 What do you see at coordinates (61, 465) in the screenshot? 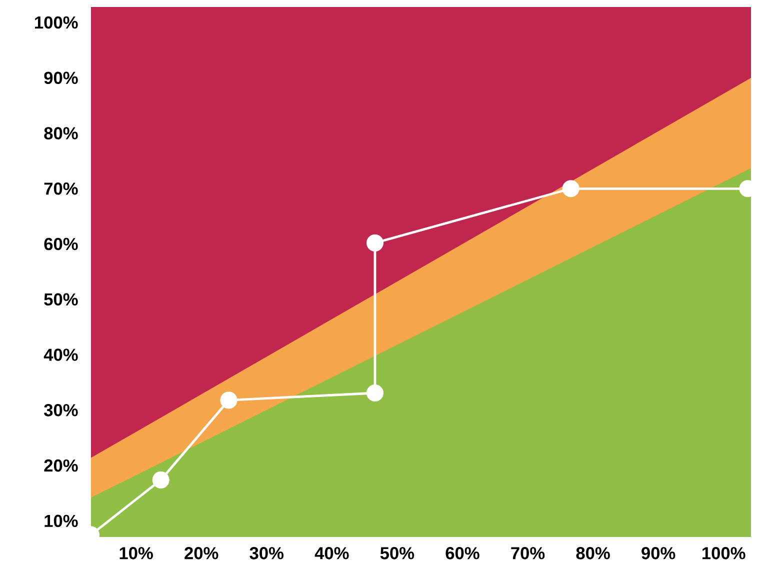
I see `y-tick-label: 20%` at bounding box center [61, 465].